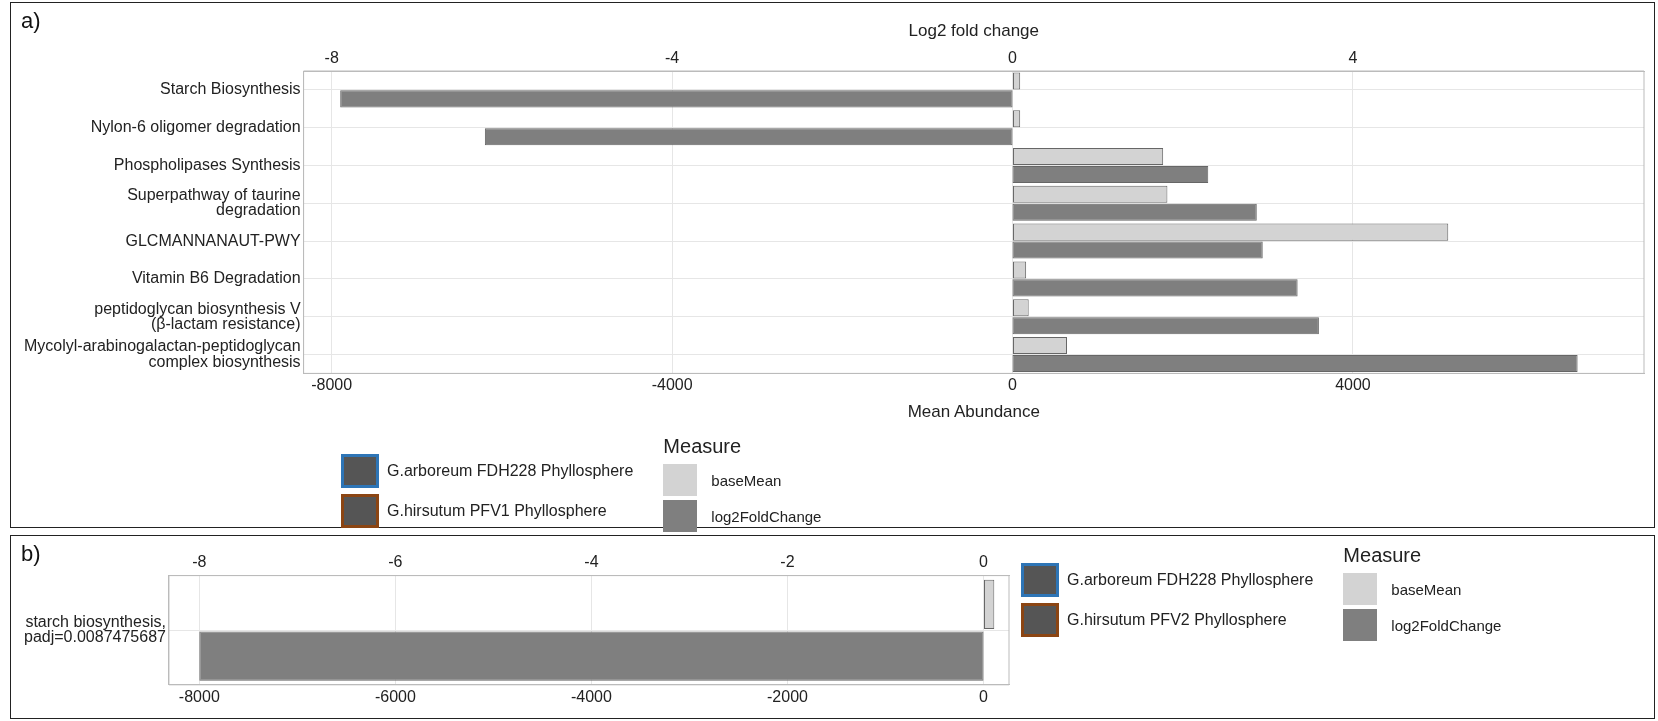  What do you see at coordinates (95, 629) in the screenshot?
I see `y-tick-label: starch biosynthesis, padj=0.0087475687` at bounding box center [95, 629].